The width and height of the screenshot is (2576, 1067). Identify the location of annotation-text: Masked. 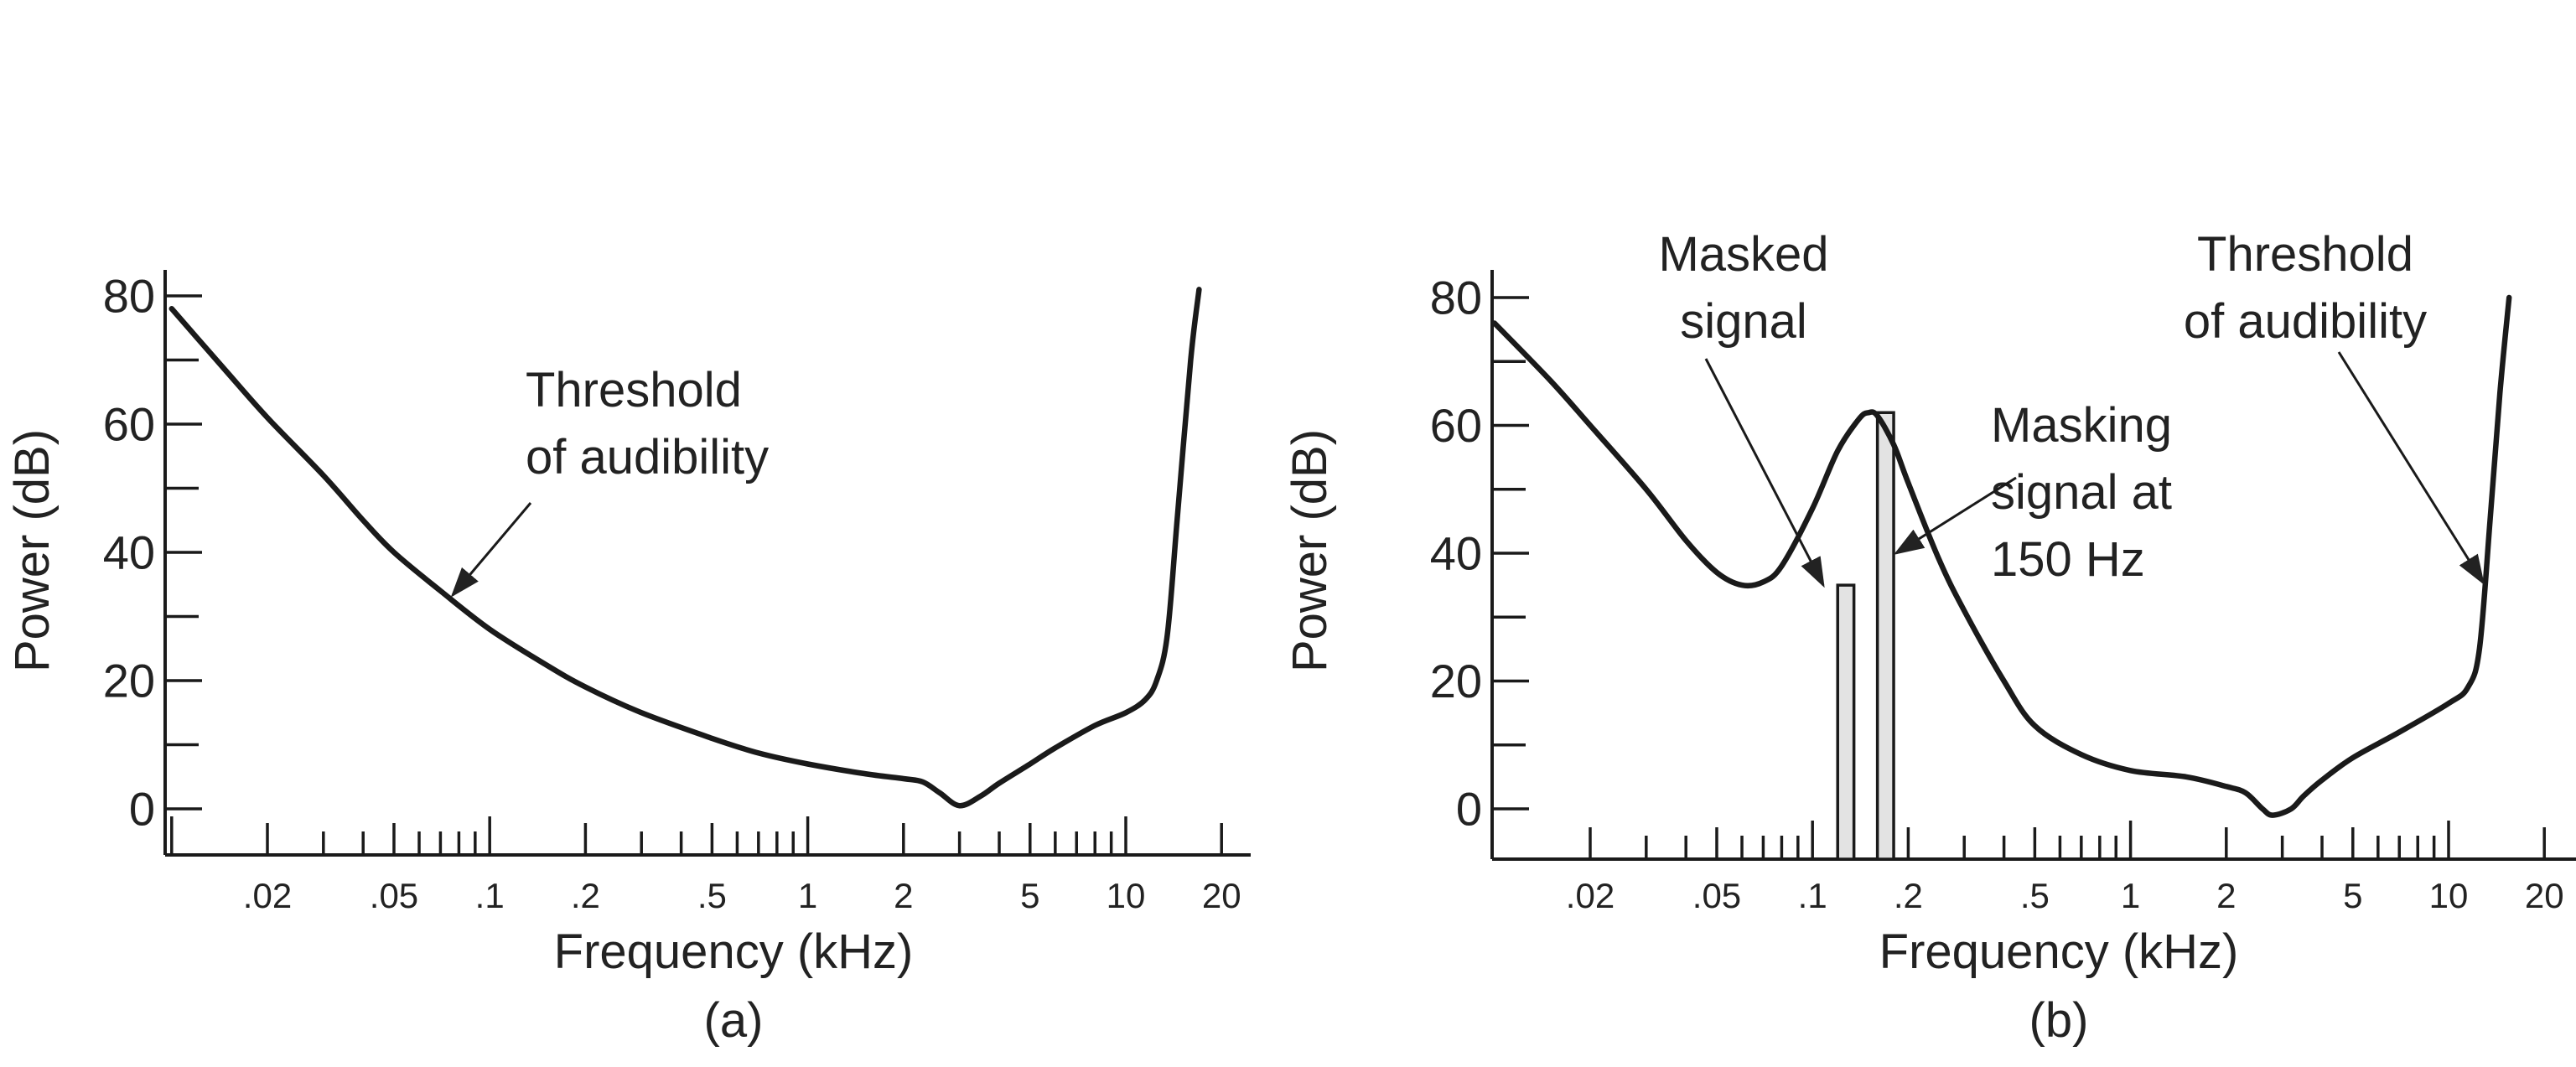
(1743, 254).